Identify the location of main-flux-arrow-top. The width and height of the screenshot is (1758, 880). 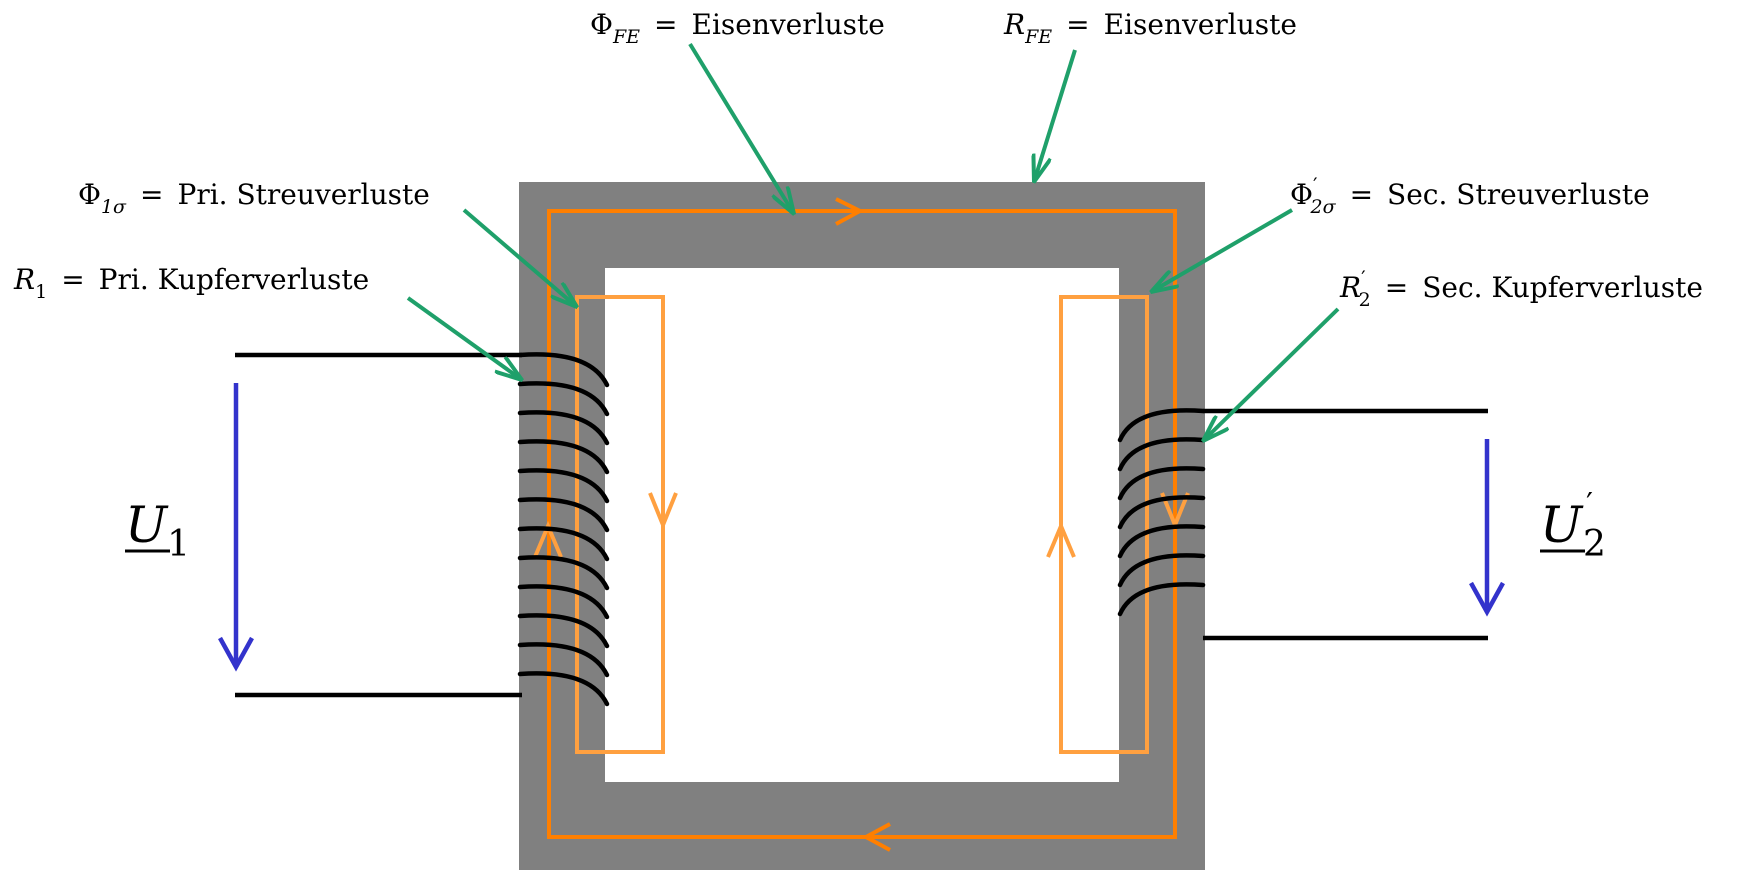
(850, 211).